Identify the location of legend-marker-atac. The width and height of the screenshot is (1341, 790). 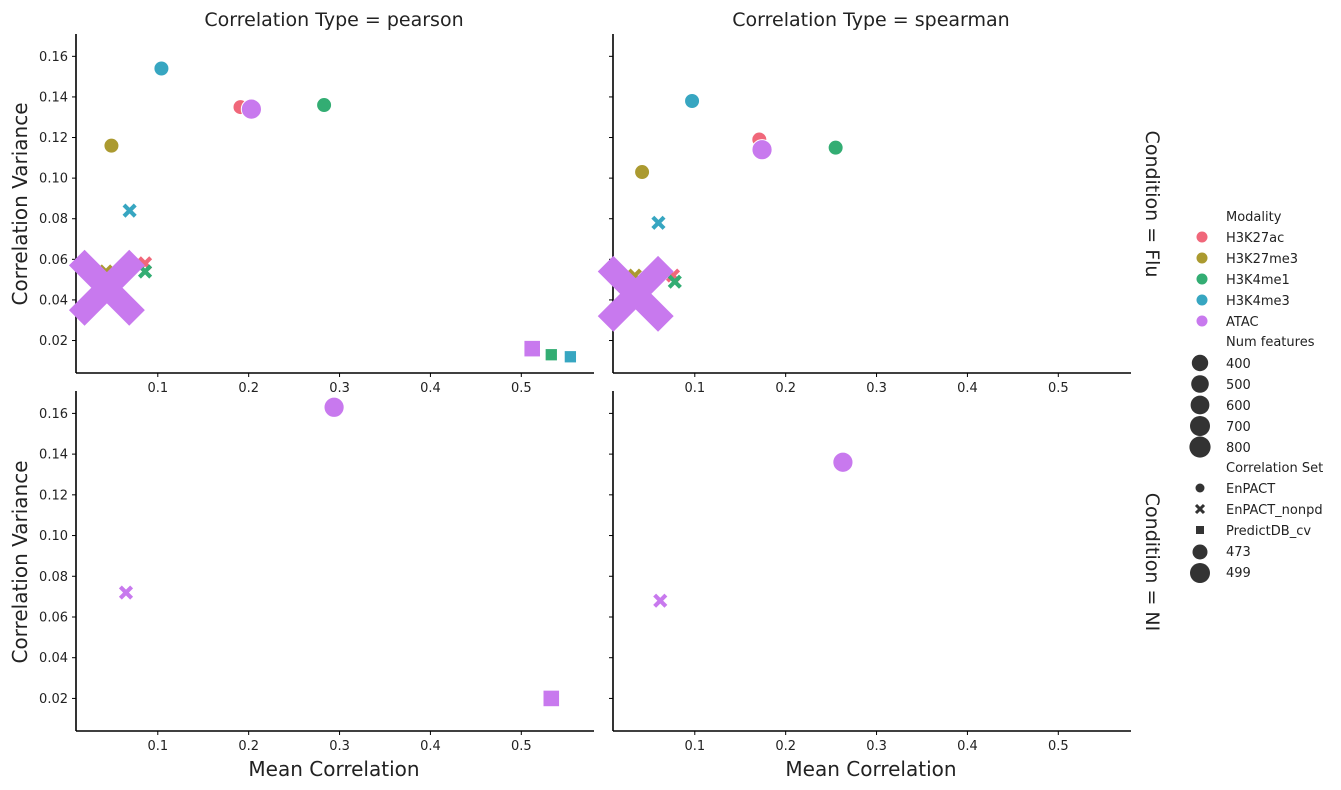
(1202, 321).